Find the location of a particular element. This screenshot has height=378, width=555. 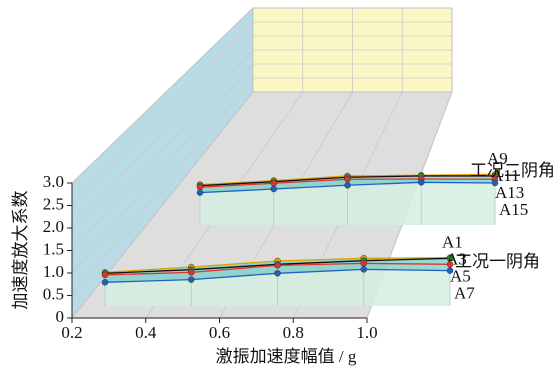

slice-label: 工况二阴角 is located at coordinates (512, 170).